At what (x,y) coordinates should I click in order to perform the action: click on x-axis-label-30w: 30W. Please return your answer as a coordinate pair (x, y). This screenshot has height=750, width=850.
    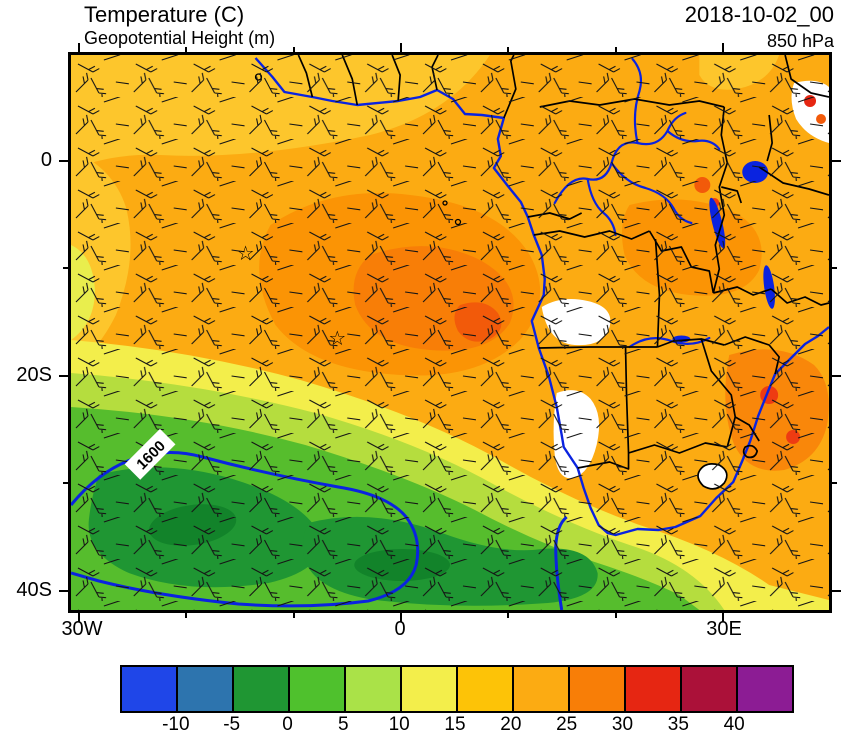
    Looking at the image, I should click on (82, 629).